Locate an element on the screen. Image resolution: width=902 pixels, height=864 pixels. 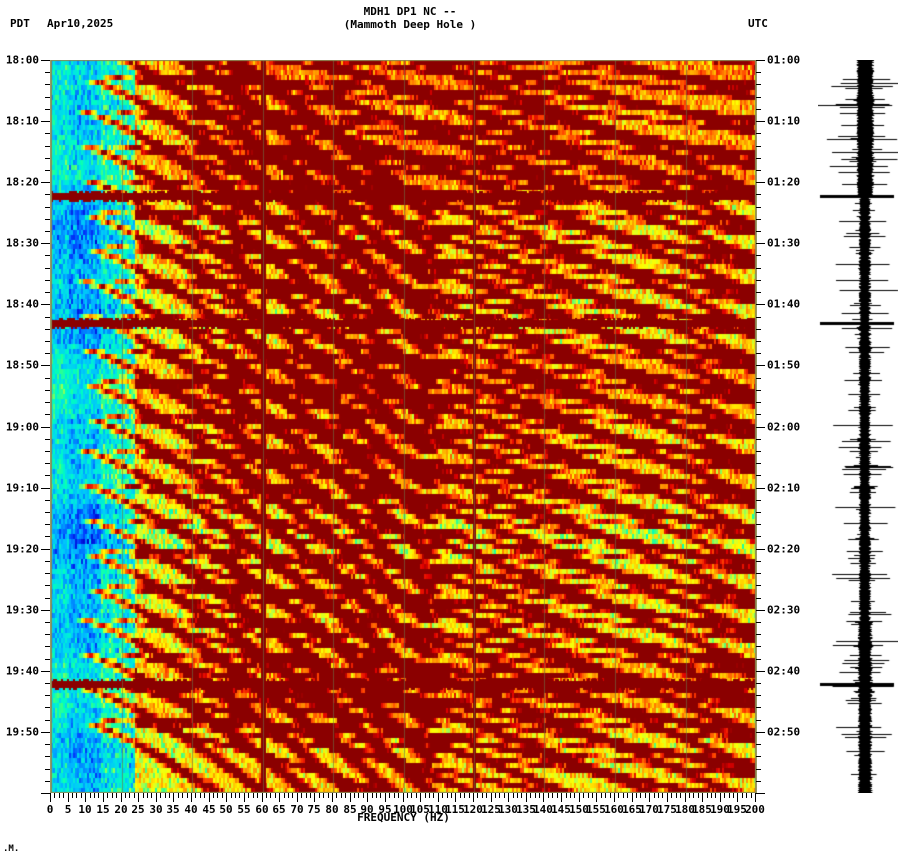
freq-axis-label: 60 is located at coordinates (262, 809).